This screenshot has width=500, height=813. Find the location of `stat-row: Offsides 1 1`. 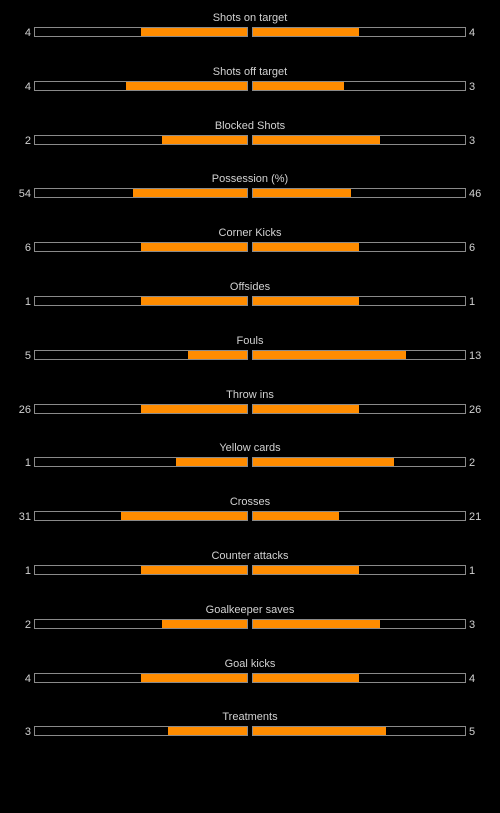

stat-row: Offsides 1 1 is located at coordinates (250, 307).